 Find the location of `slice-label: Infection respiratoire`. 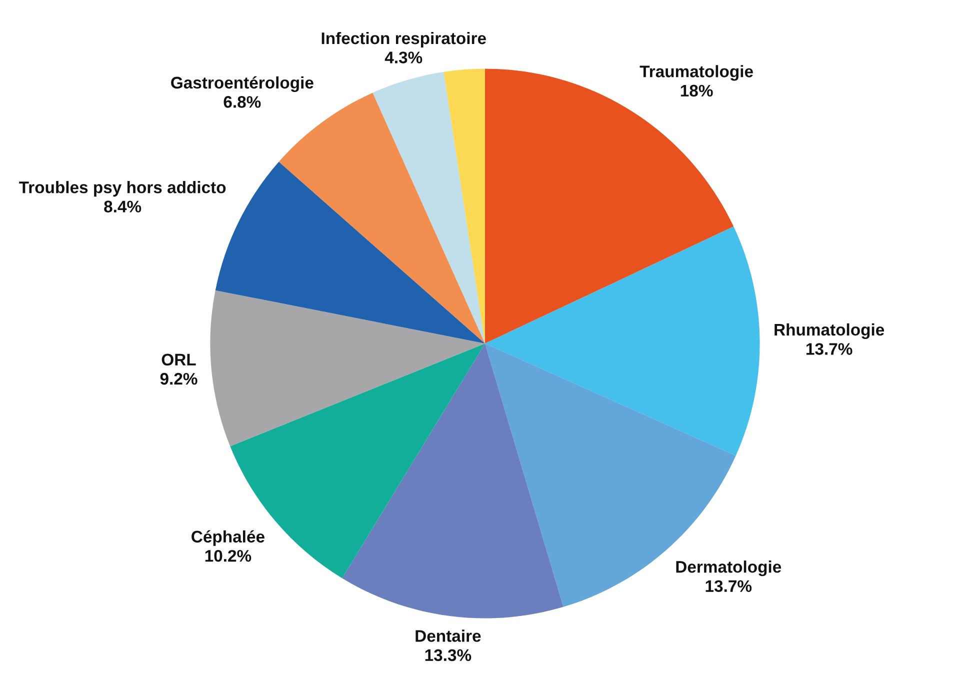

slice-label: Infection respiratoire is located at coordinates (404, 40).